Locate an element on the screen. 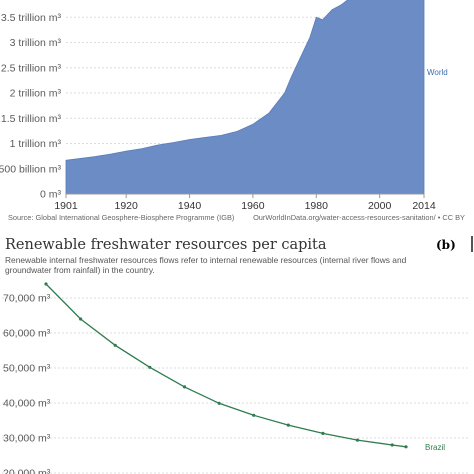 This screenshot has width=474, height=474. top-y-tick-label: 2 trillion m³ is located at coordinates (36, 94).